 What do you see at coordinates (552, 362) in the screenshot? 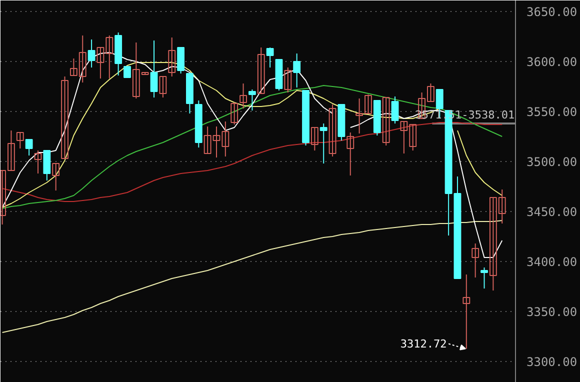
I see `y-tick-label: 3300.00` at bounding box center [552, 362].